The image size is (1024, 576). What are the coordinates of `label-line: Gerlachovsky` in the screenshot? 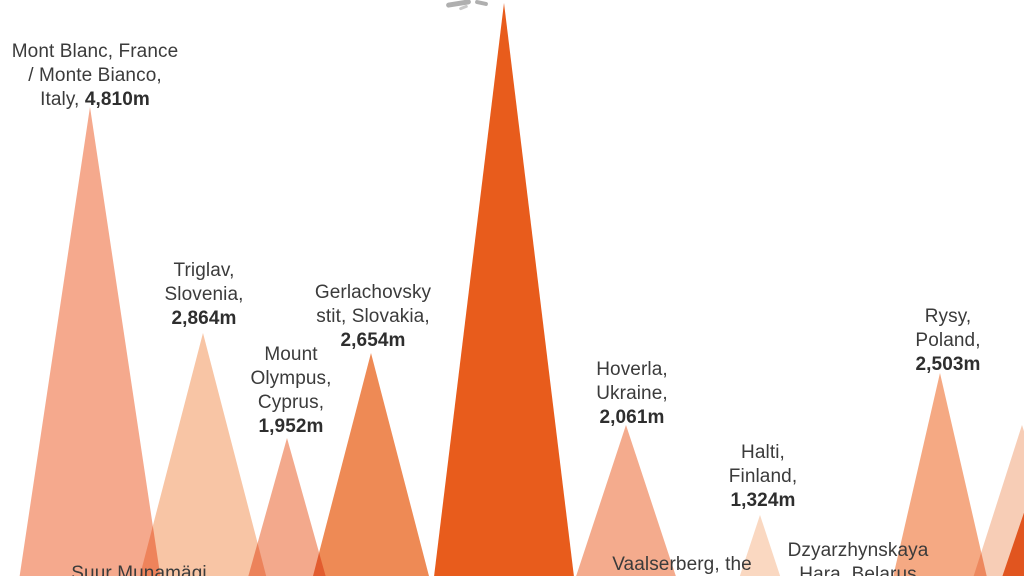 It's located at (373, 292).